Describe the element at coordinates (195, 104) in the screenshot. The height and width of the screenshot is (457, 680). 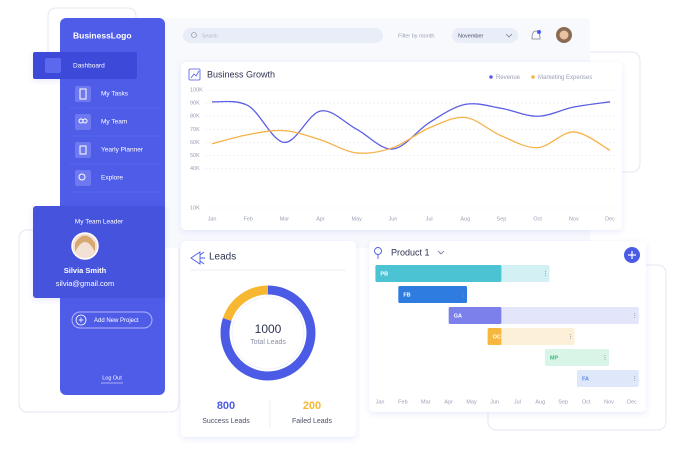
I see `y-tick-label: 90K` at that location.